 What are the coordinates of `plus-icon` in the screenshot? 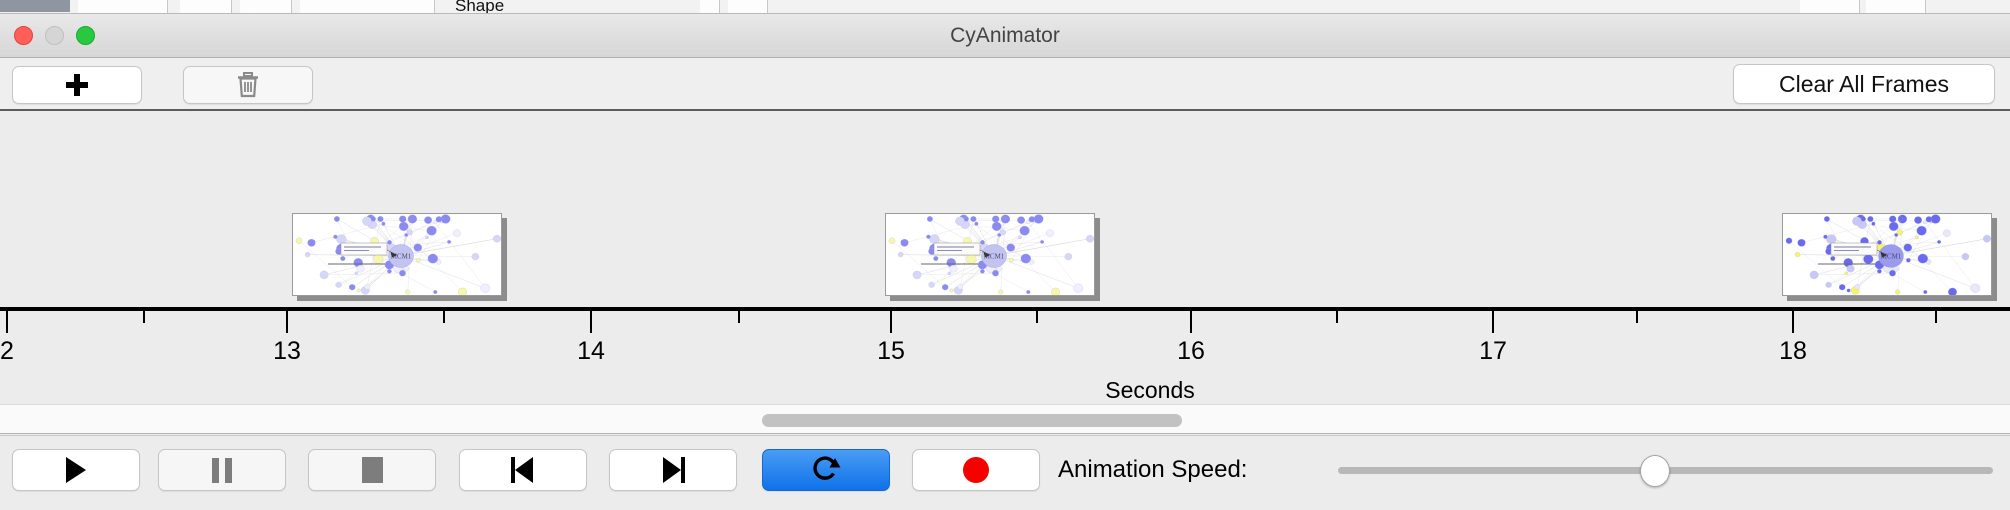 It's located at (77, 85).